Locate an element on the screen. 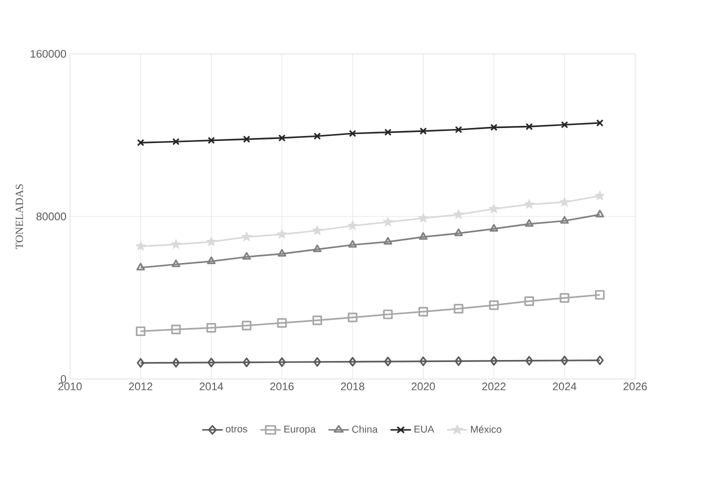 The image size is (722, 489). x-tick-label: 2024 is located at coordinates (564, 386).